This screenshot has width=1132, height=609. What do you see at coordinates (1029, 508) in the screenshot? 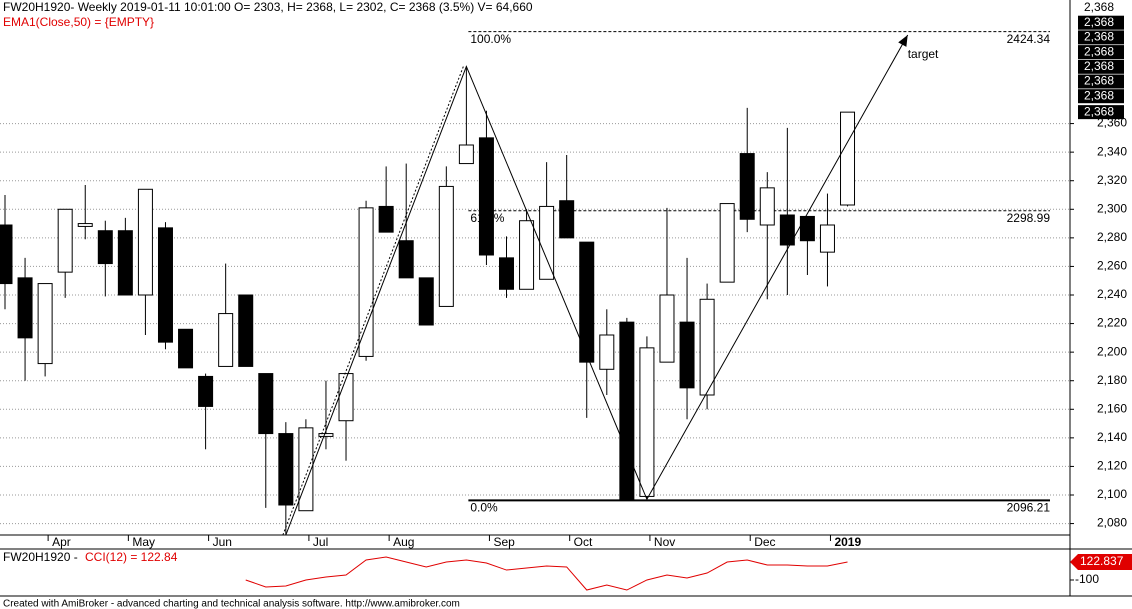
I see `fib-value: 2096.21` at bounding box center [1029, 508].